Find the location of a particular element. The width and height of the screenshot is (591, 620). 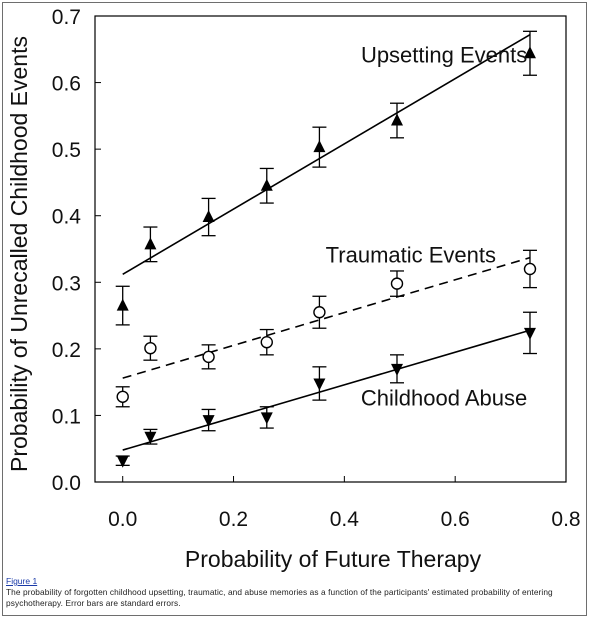

x-tick-label: 0.8 is located at coordinates (565, 519).